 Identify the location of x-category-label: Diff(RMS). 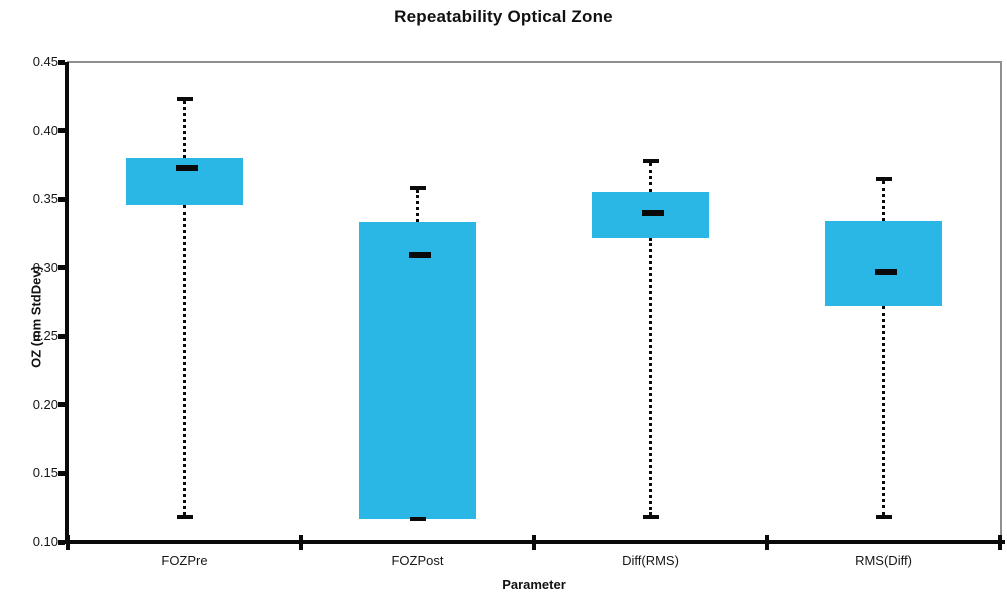
(650, 560).